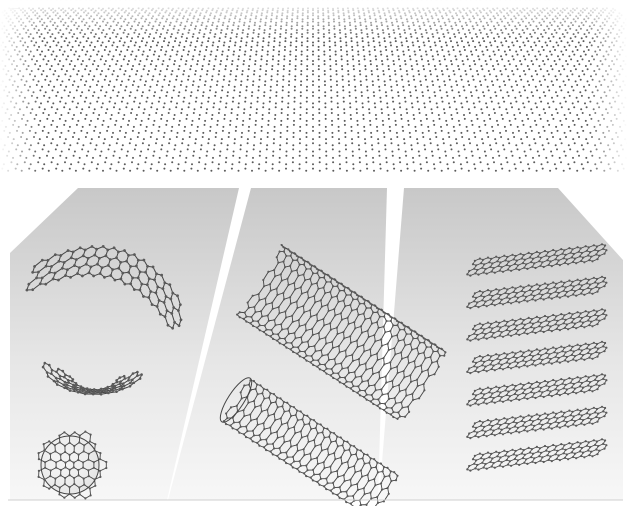 Image resolution: width=627 pixels, height=506 pixels. What do you see at coordinates (92, 378) in the screenshot?
I see `buckyball-fragment-bowl` at bounding box center [92, 378].